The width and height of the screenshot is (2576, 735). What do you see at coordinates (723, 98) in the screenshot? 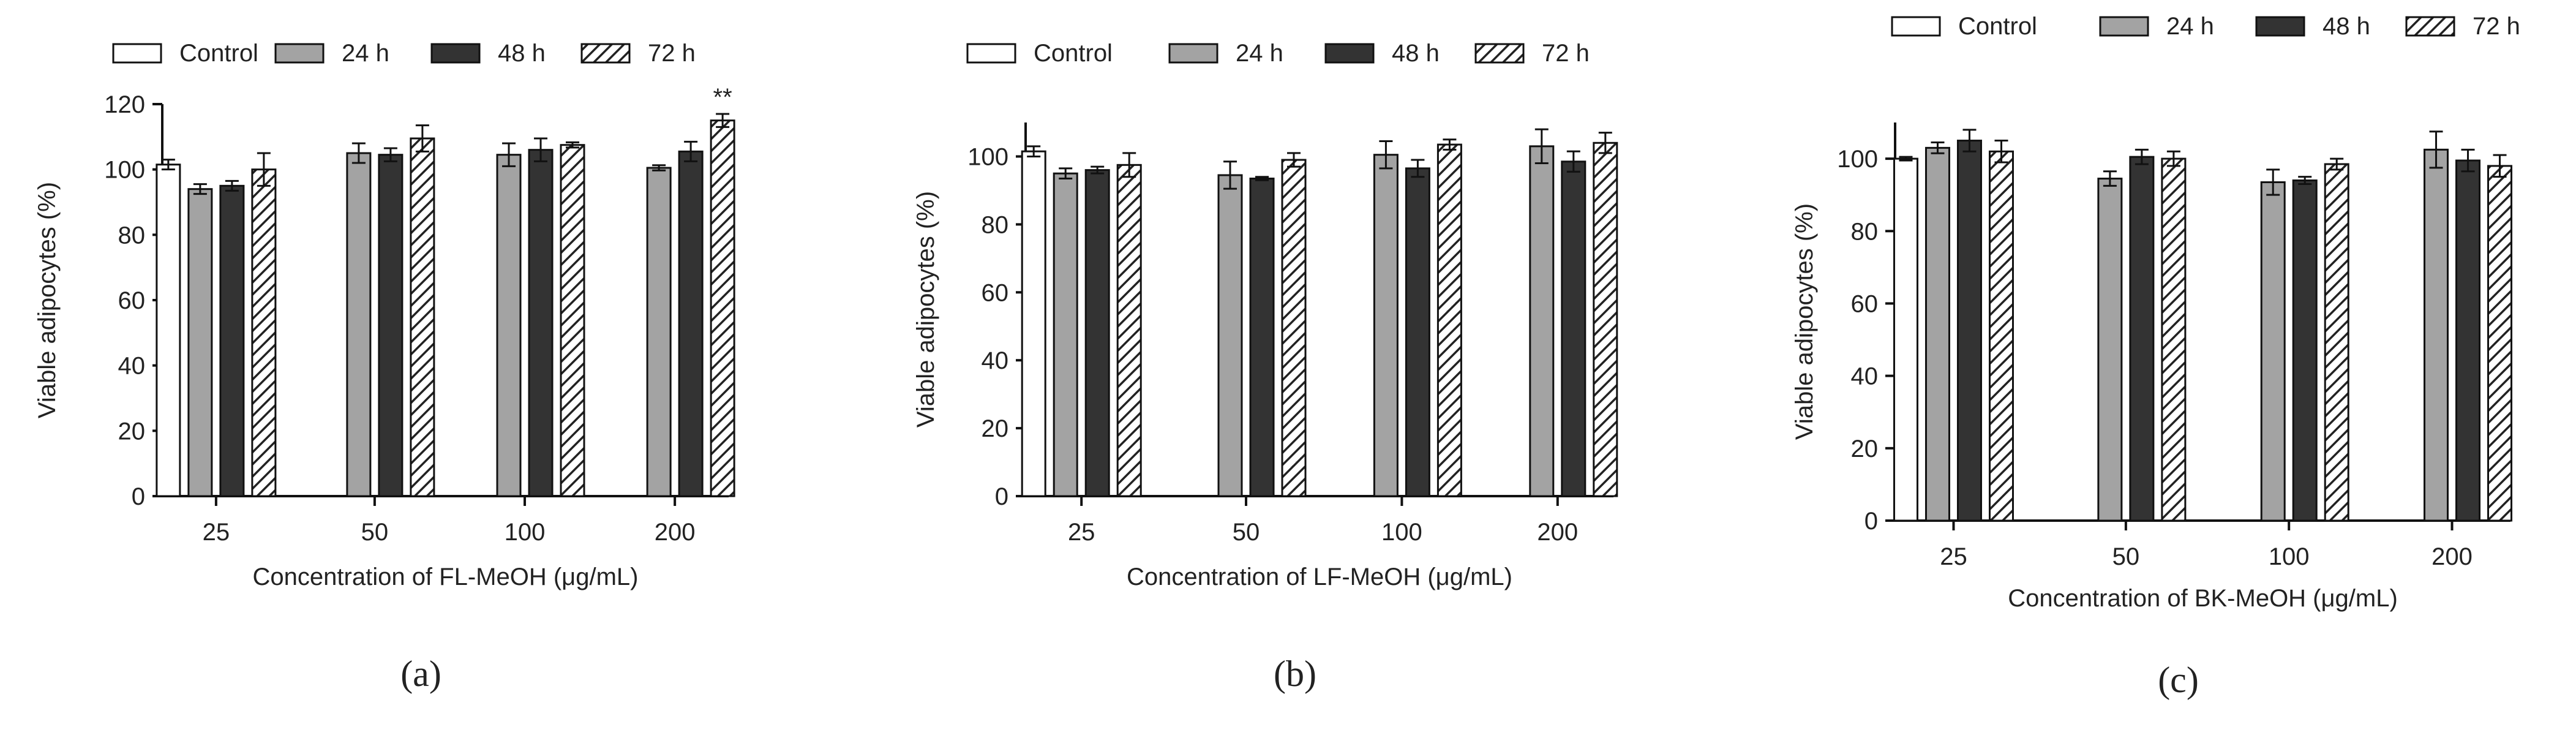
I see `significance-marker: **` at bounding box center [723, 98].